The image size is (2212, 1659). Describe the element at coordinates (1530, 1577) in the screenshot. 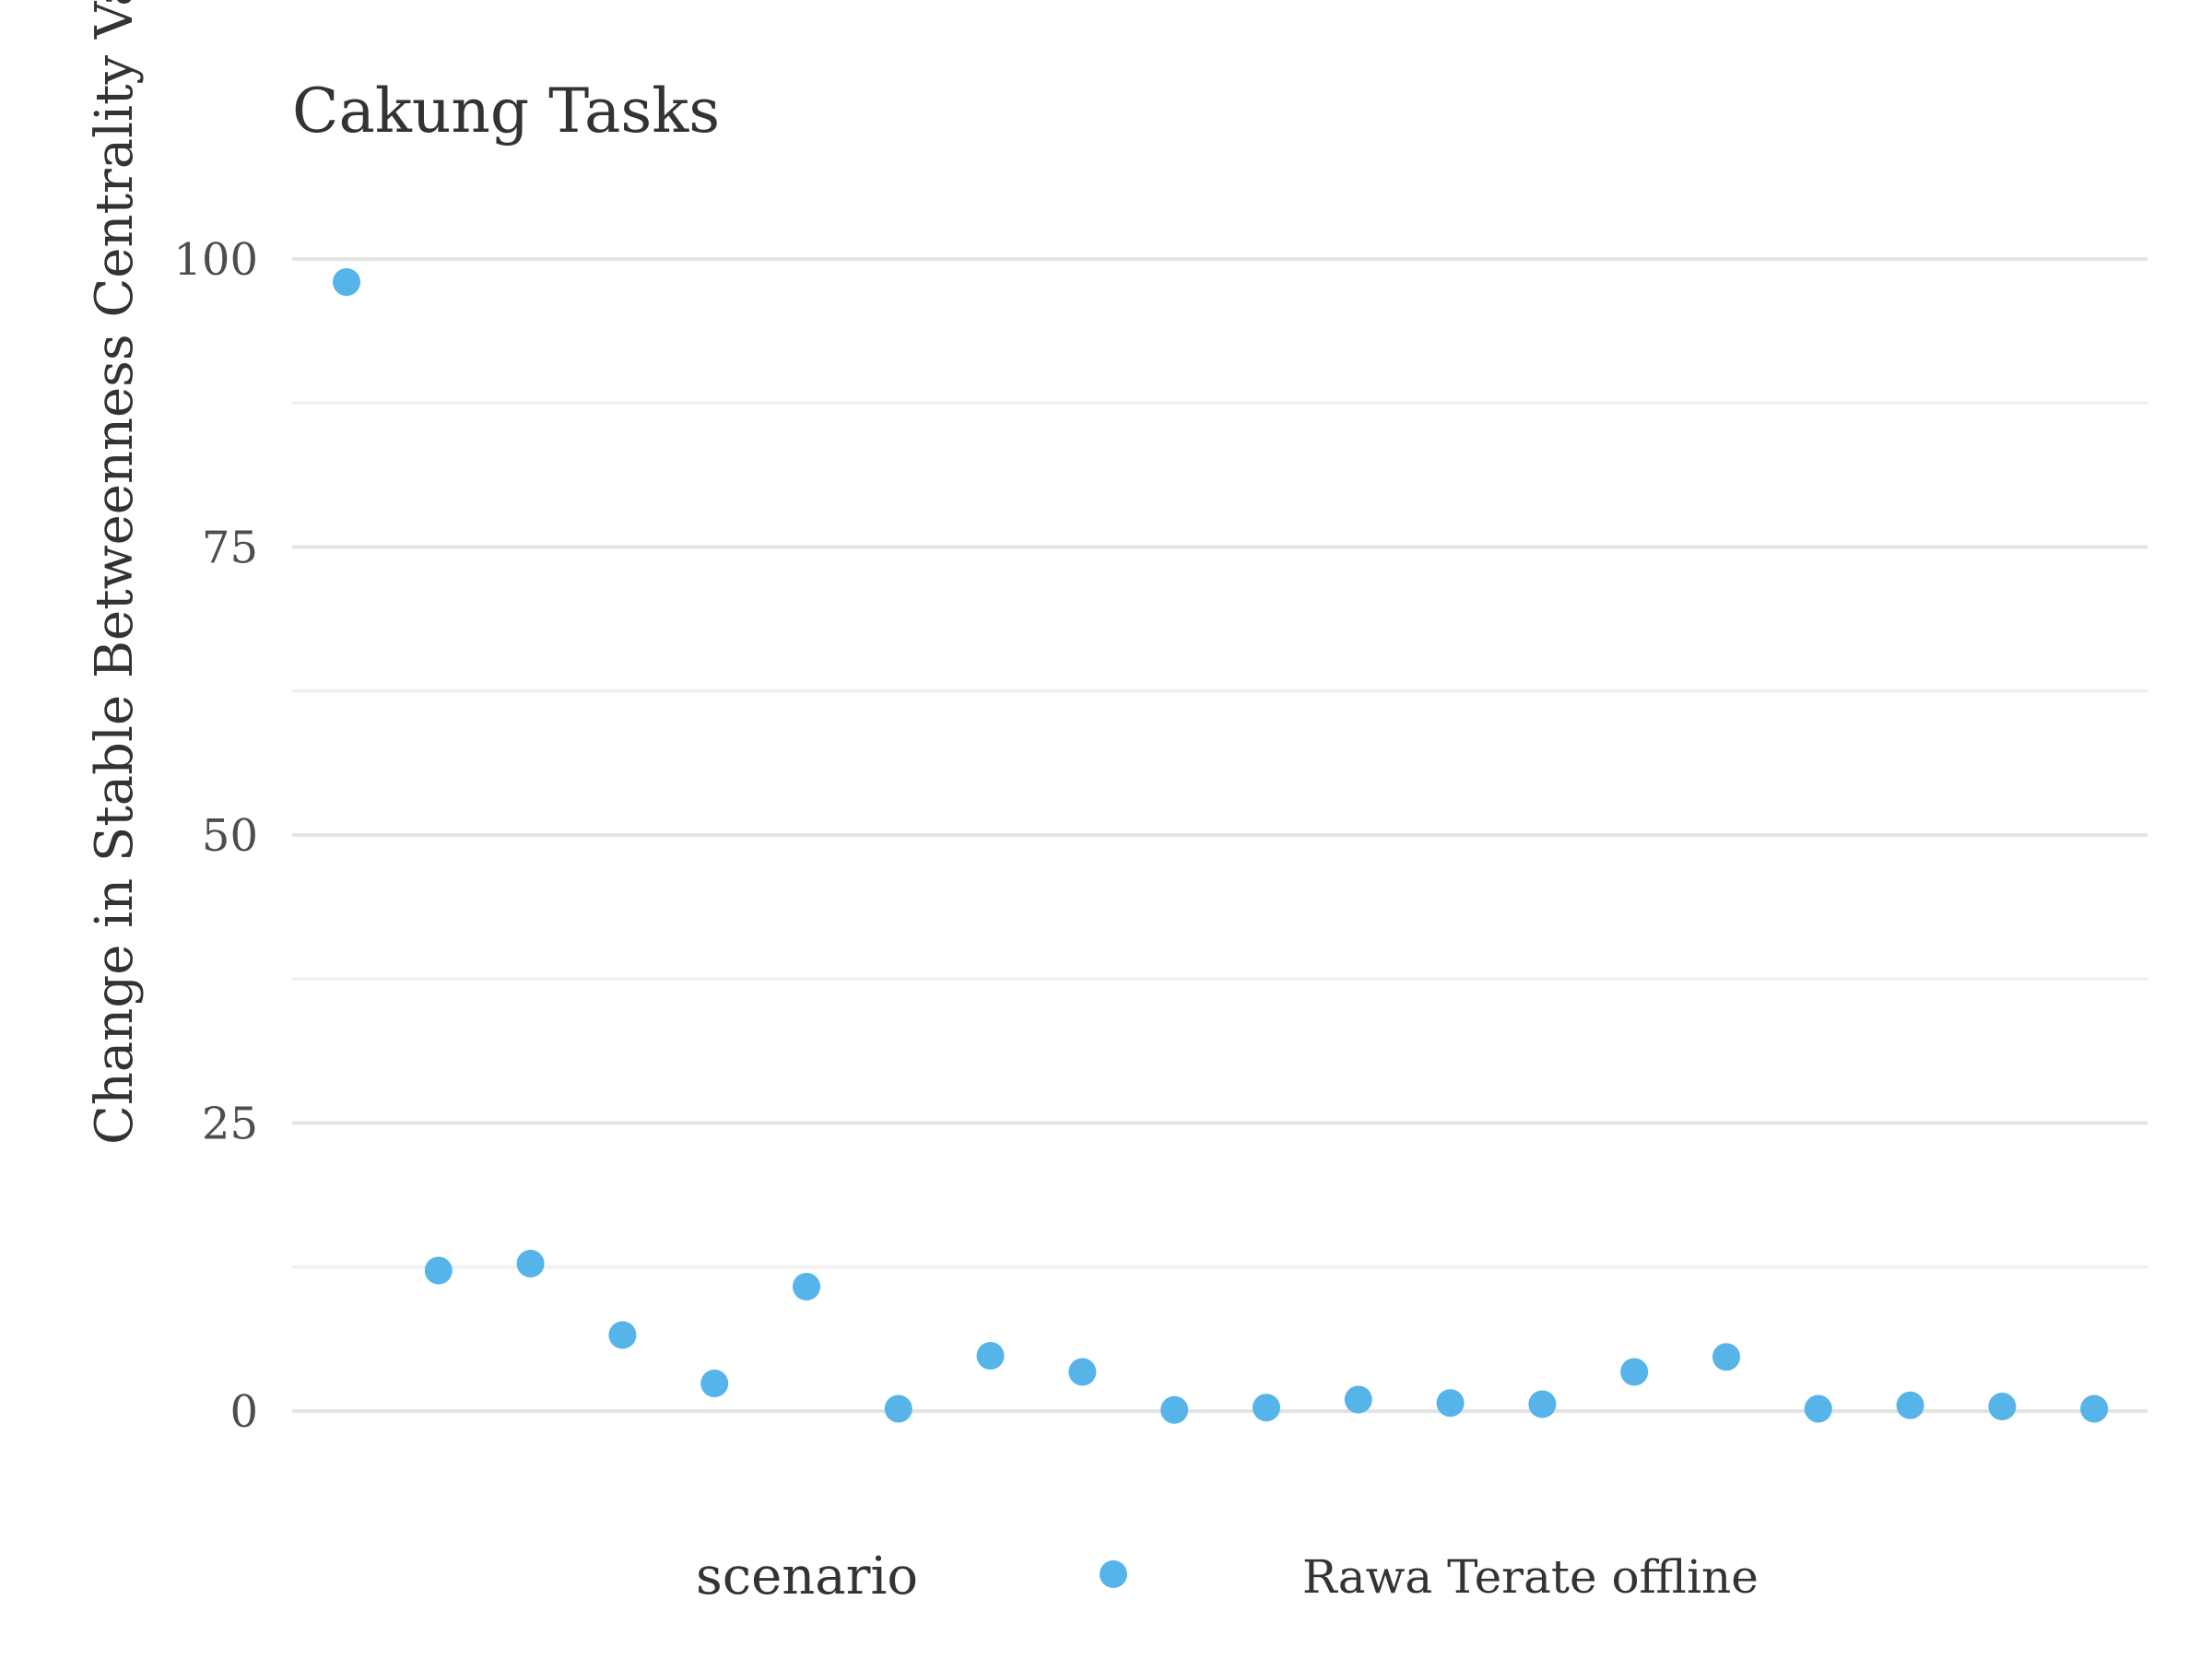

I see `legend-item-label: Rawa Terate offline` at that location.